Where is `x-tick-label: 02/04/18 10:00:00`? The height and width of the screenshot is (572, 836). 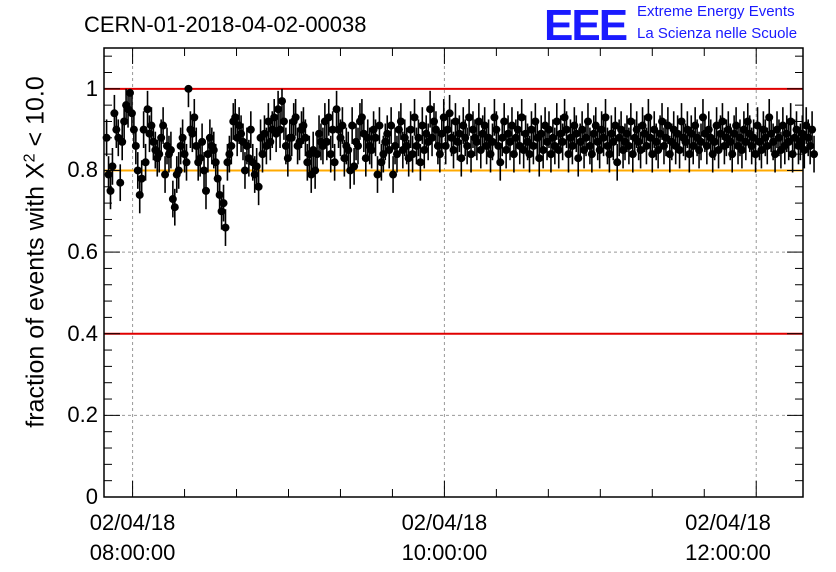
x-tick-label: 02/04/18 10:00:00 is located at coordinates (444, 538).